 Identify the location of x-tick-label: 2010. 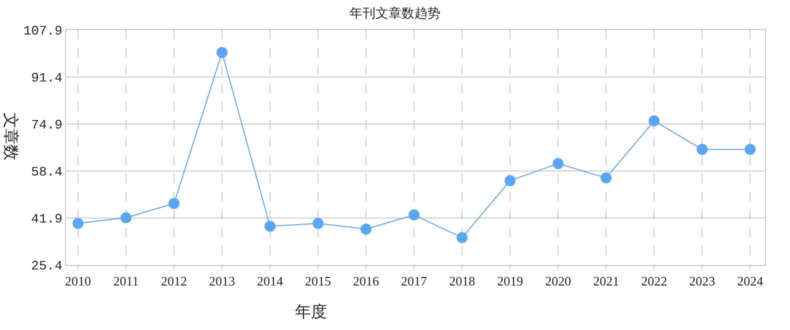
(78, 281).